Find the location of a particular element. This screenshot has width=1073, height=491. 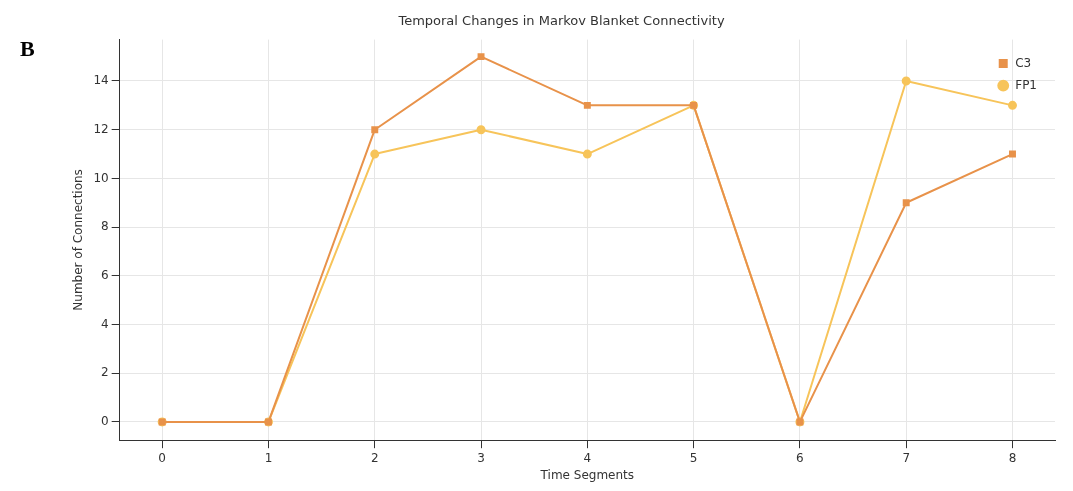

x-tick-label: 4 is located at coordinates (587, 457).